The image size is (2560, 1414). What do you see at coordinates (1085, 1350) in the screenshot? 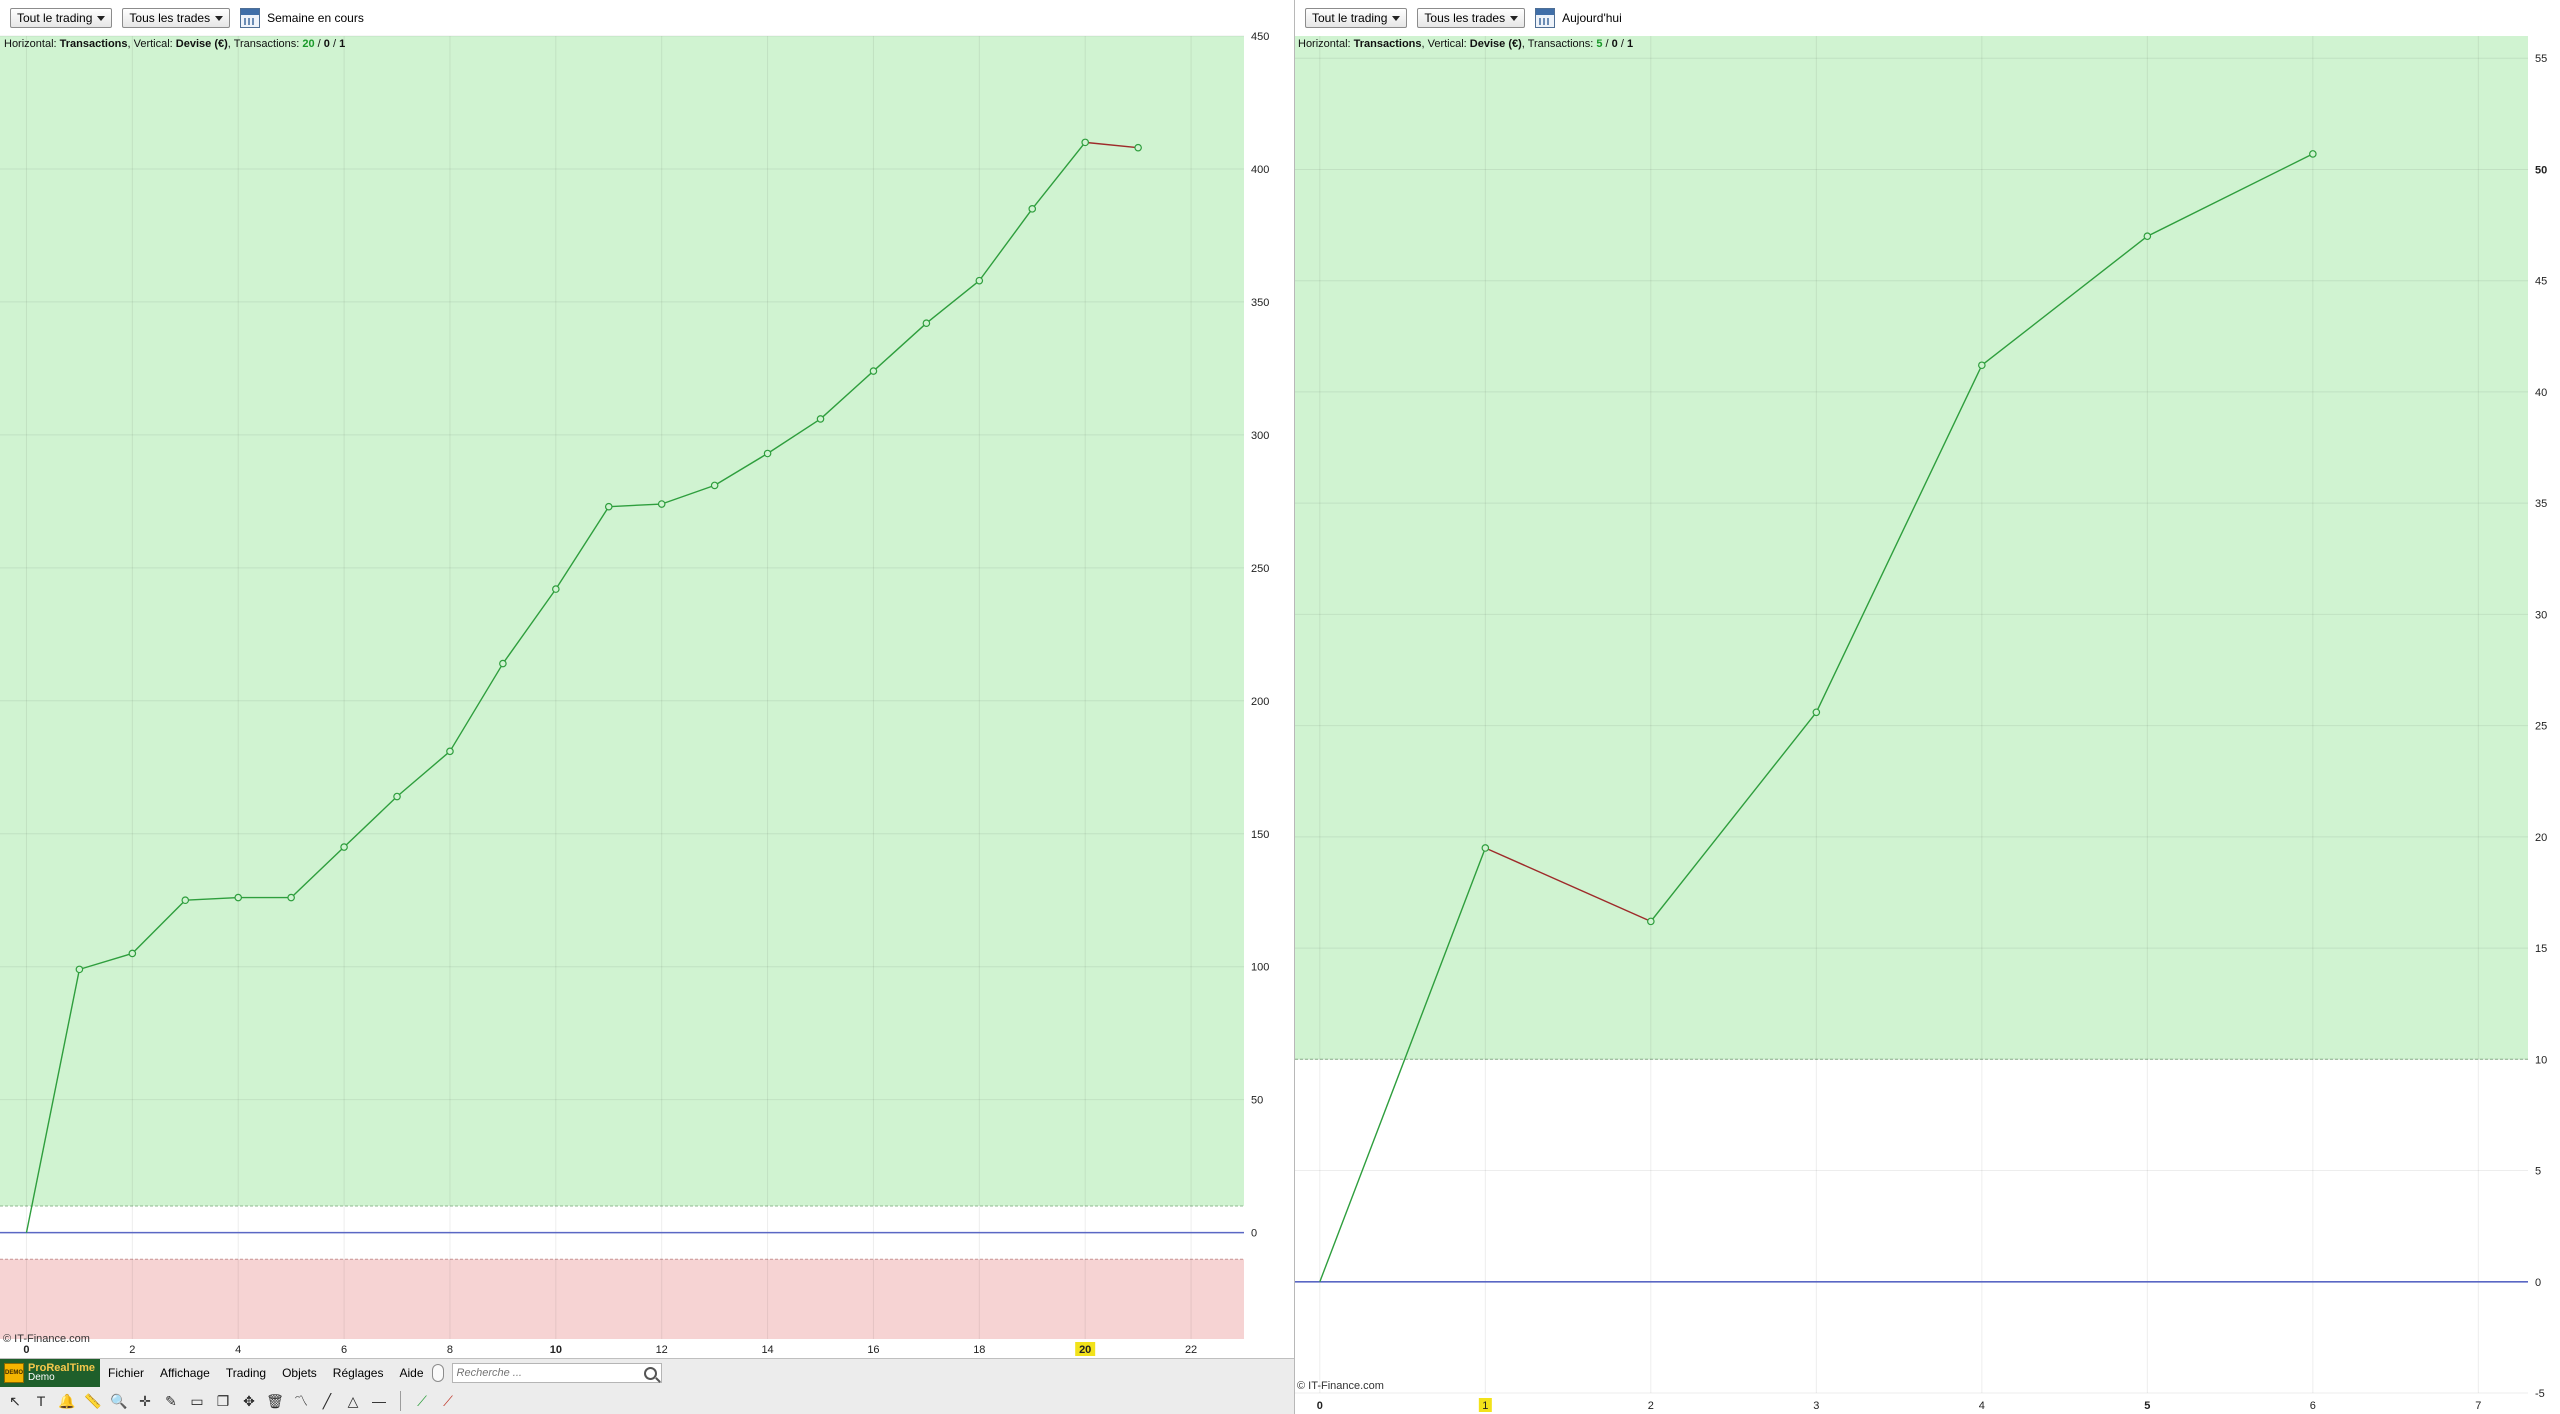
I see `x-tick-label: 20` at bounding box center [1085, 1350].